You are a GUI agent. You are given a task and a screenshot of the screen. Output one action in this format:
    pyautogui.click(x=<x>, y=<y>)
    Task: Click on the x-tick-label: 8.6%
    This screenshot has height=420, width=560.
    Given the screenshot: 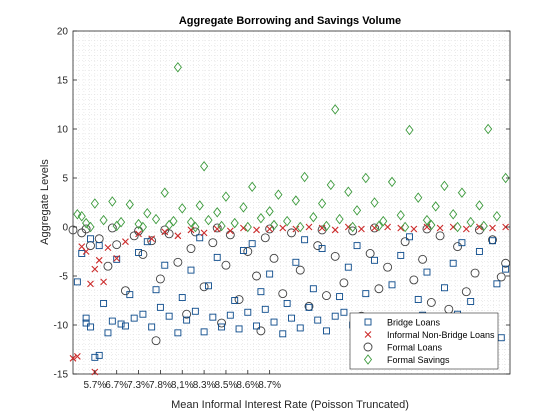 What is the action you would take?
    pyautogui.click(x=247, y=385)
    